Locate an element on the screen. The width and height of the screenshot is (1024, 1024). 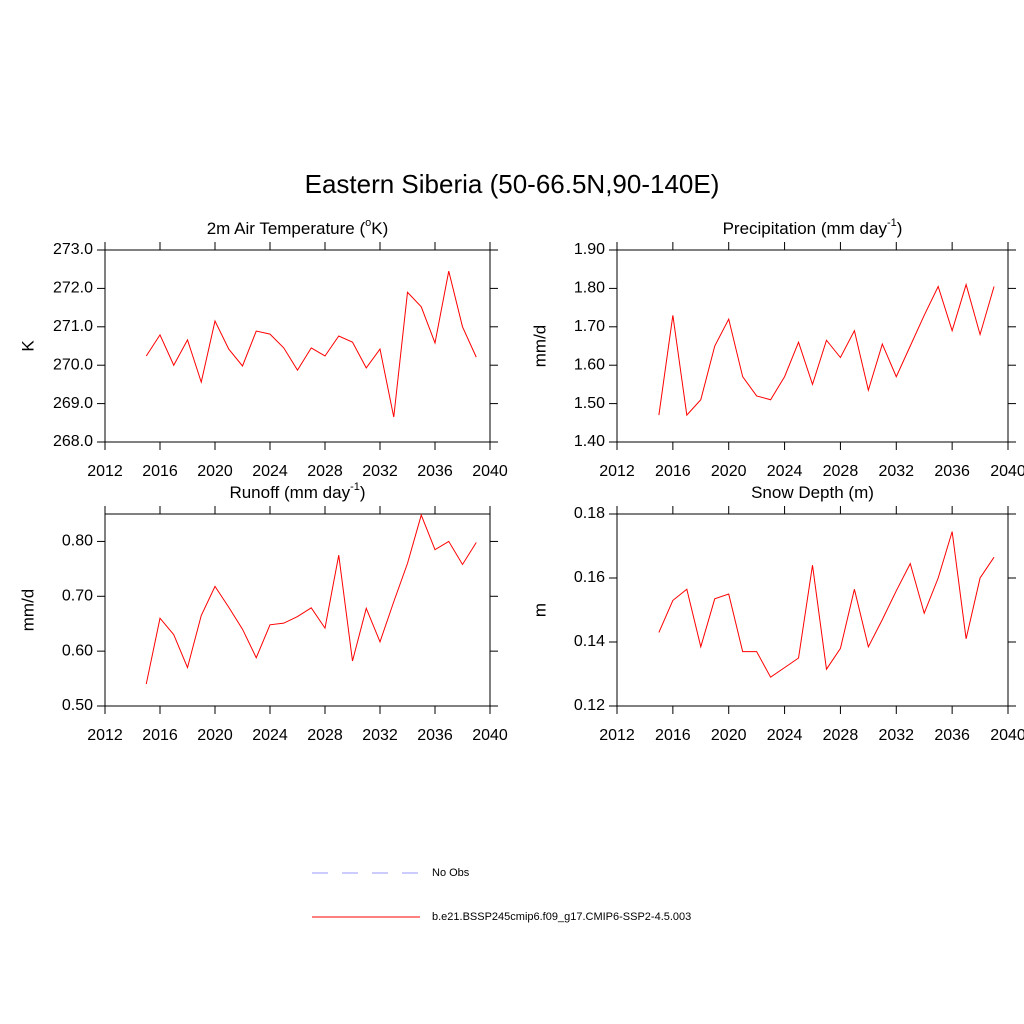
y-axis-label: m is located at coordinates (539, 610).